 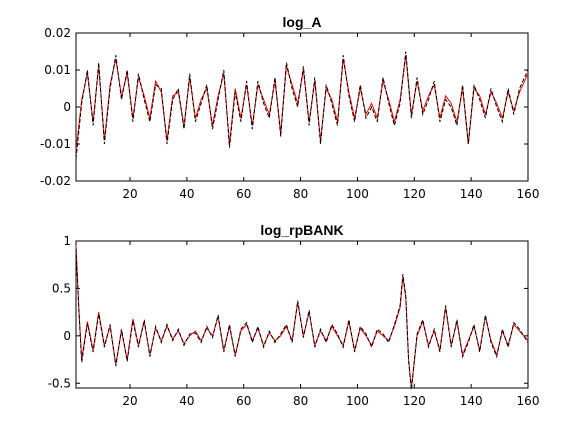 I want to click on y-tick-label: -0.01, so click(x=55, y=144).